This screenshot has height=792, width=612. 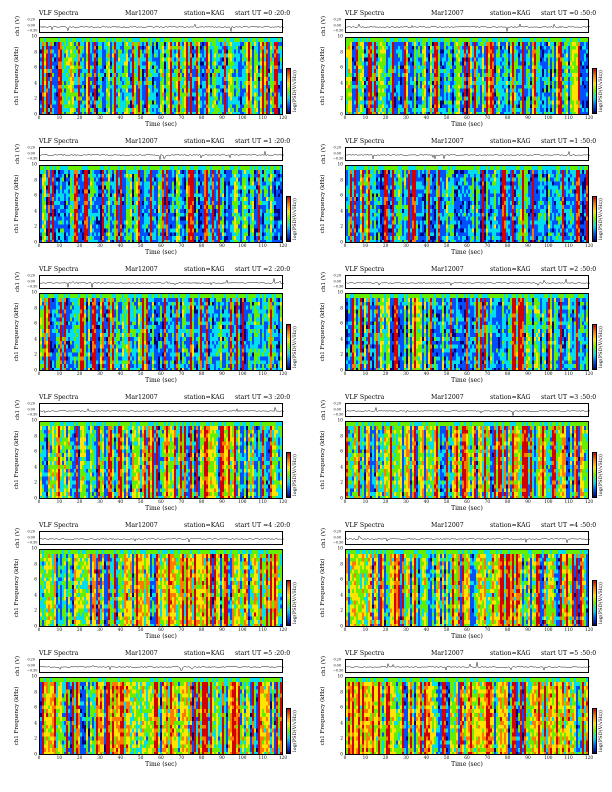 I want to click on trace-axis-label-text: ch1 (V), so click(x=324, y=538).